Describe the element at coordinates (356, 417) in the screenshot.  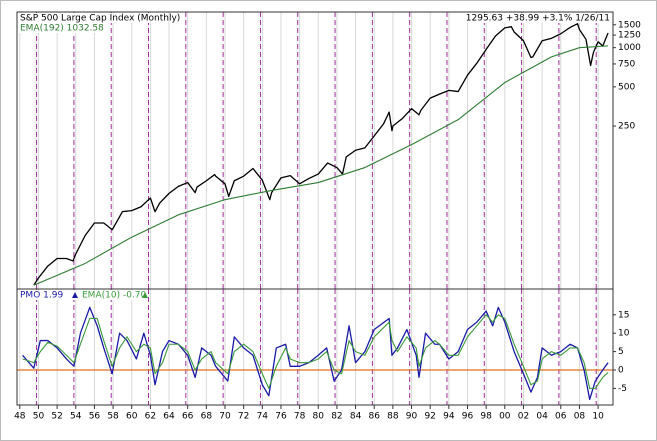
I see `x-tick-label: 84` at that location.